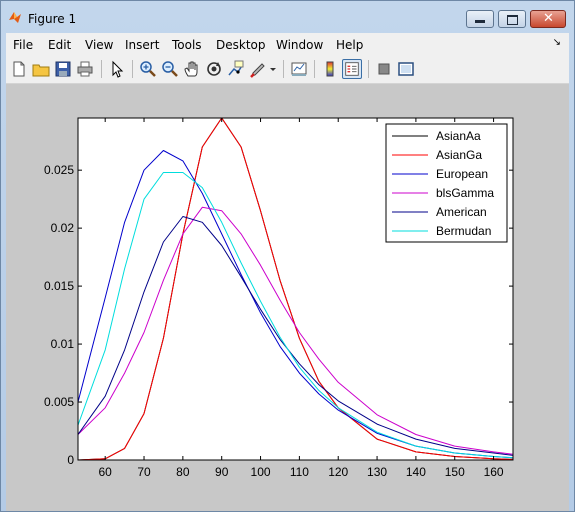 The width and height of the screenshot is (575, 512). I want to click on x-tick-label: 70, so click(144, 472).